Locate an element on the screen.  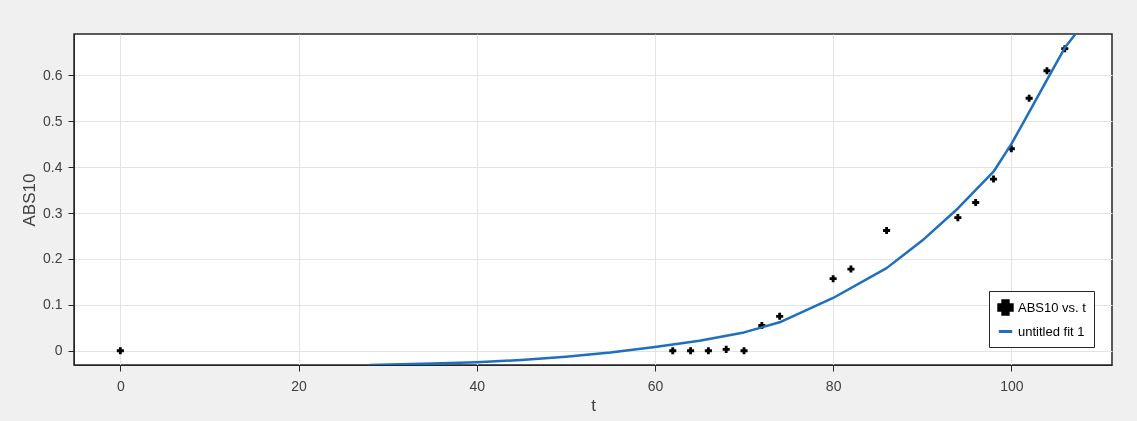
legend-label: untitled fit 1 is located at coordinates (1051, 331).